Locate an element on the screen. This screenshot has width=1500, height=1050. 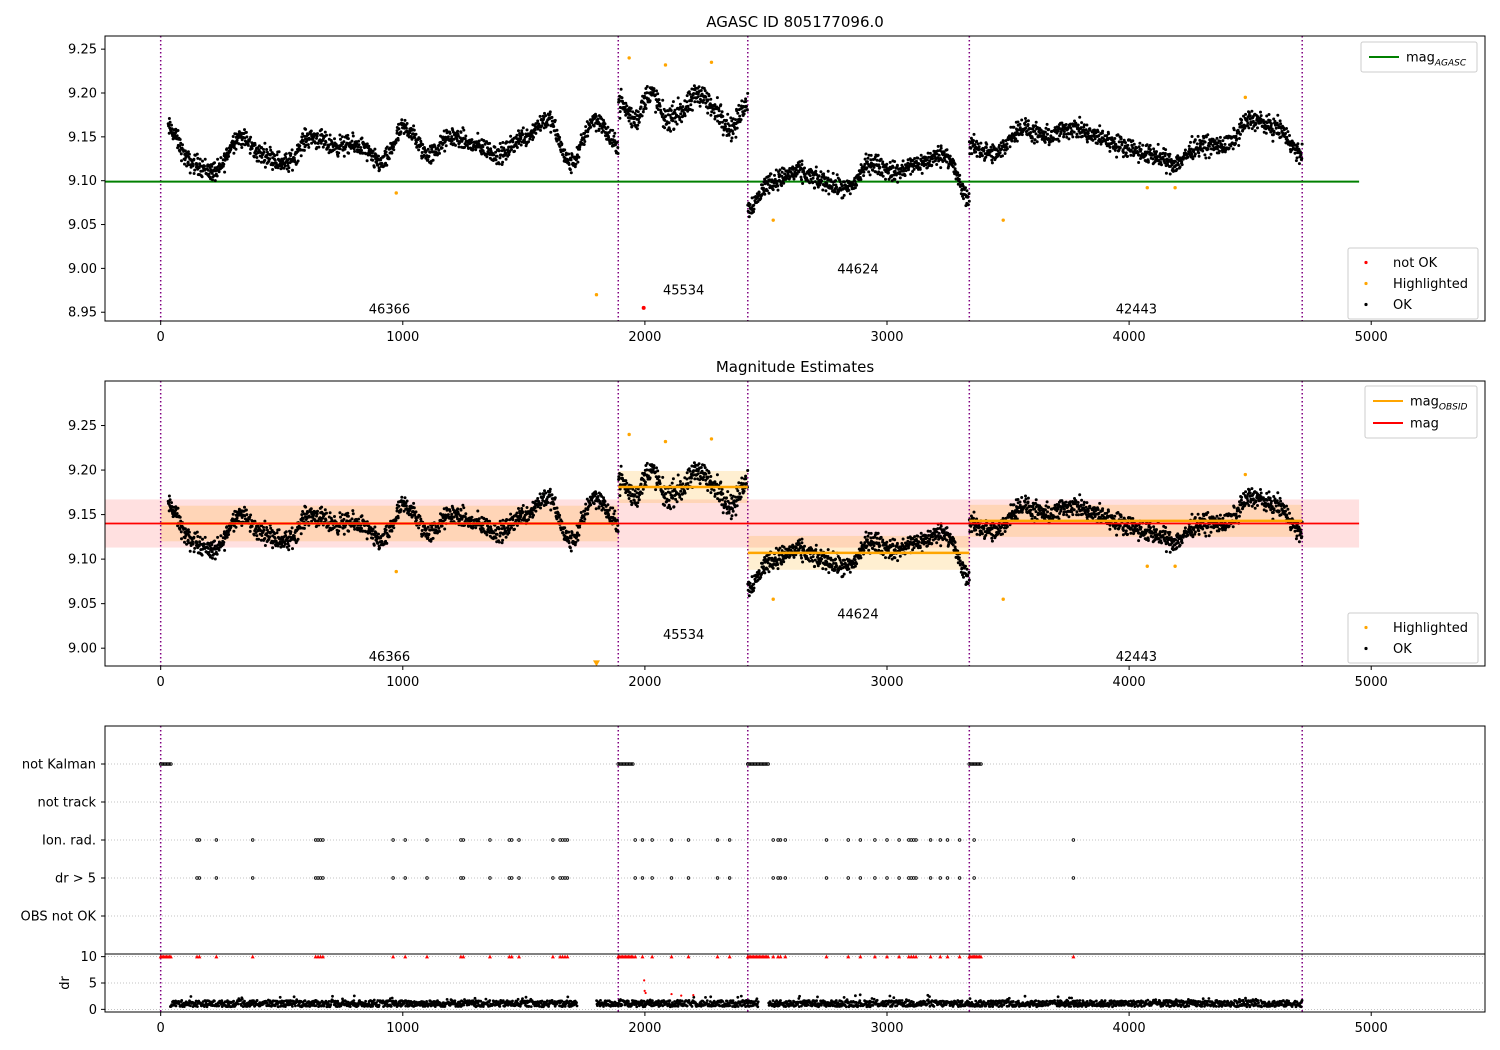
mag-y-tick-label: 9.25 is located at coordinates (82, 426).